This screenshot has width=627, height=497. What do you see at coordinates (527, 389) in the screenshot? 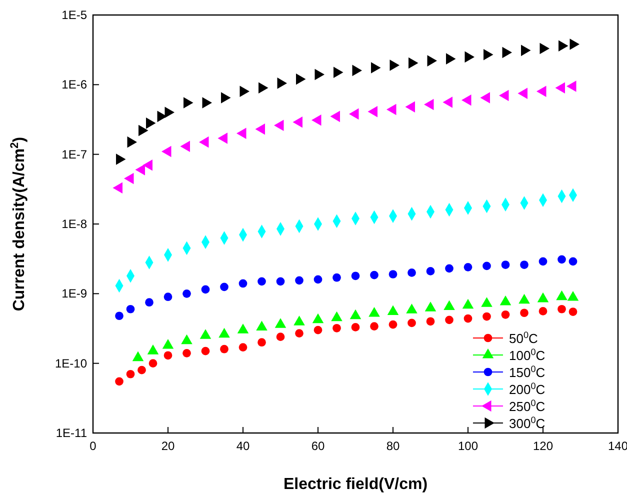
I see `legend-label: 200$^{0}$C` at bounding box center [527, 389].